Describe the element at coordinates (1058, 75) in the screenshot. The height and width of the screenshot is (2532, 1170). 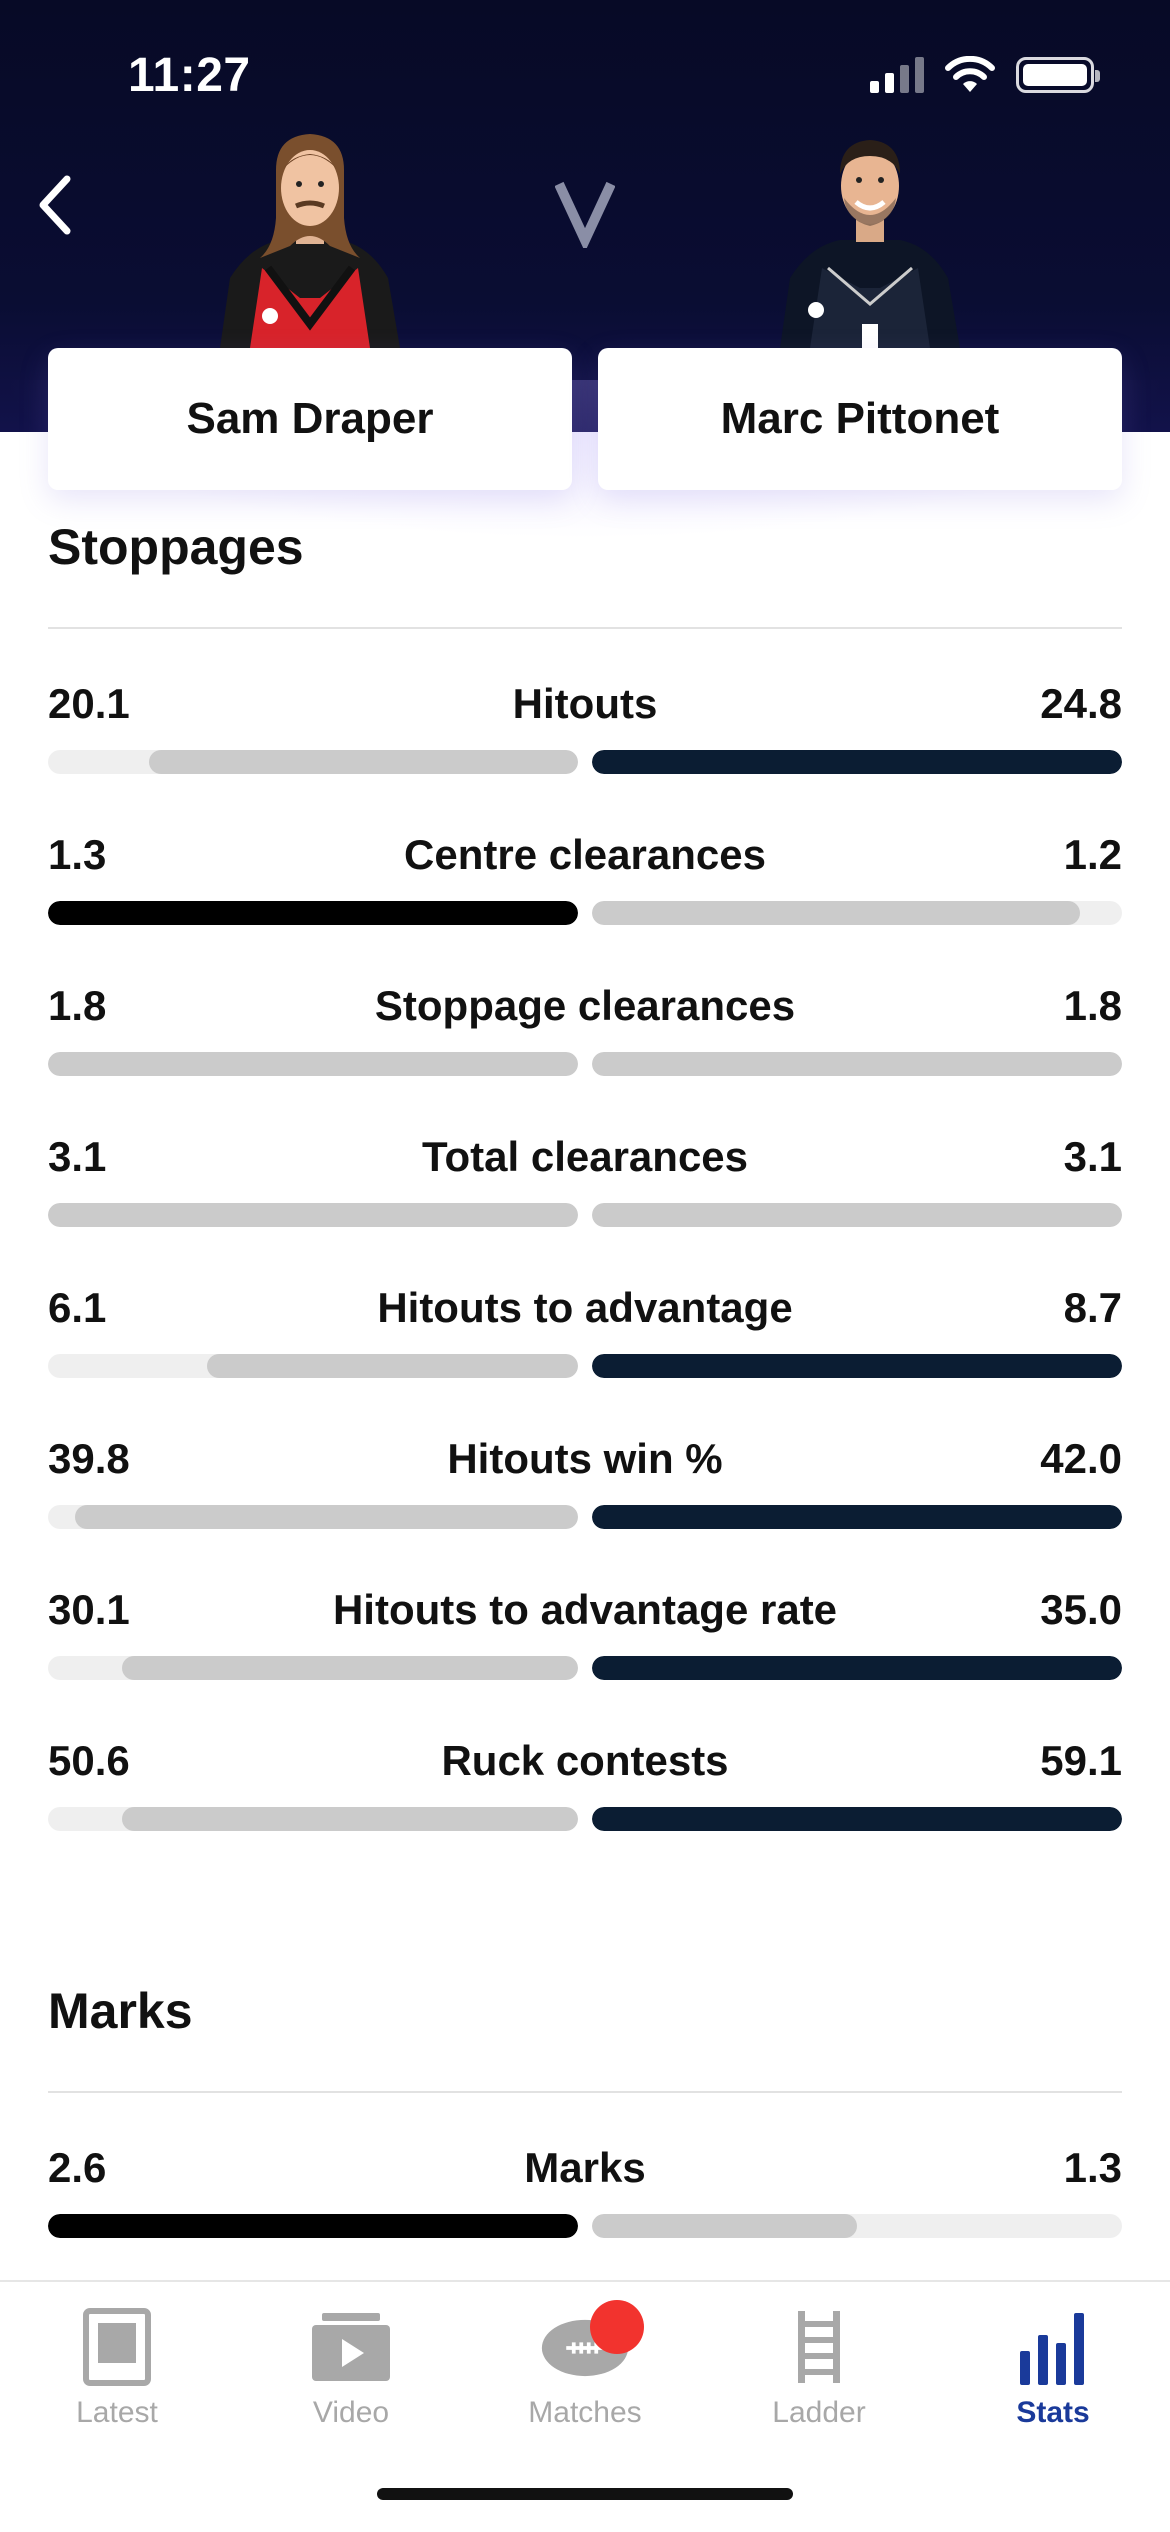
I see `battery-icon` at that location.